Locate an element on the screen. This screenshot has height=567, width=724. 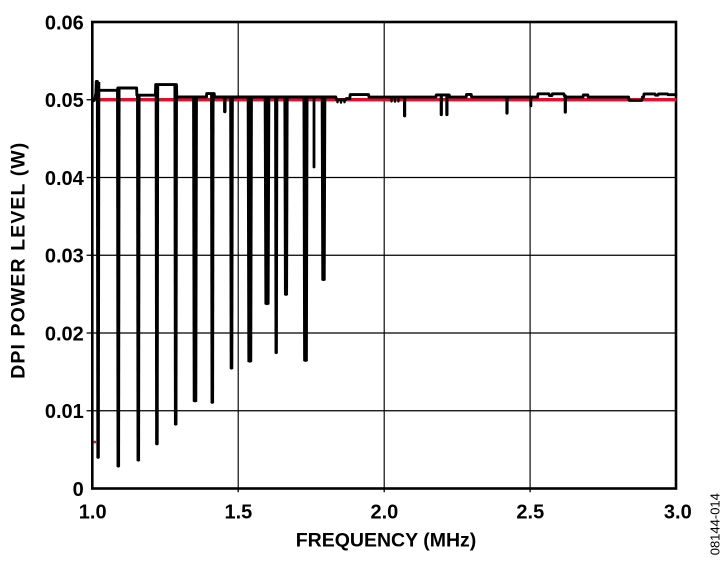
svg-text: 3.0 is located at coordinates (678, 512).